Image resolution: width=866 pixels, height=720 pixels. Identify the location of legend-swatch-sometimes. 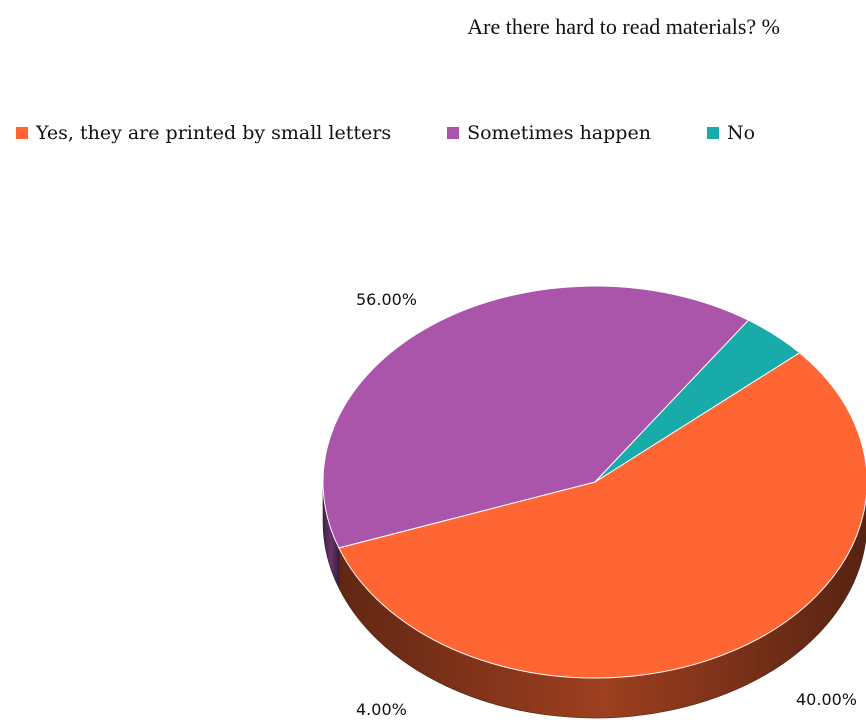
(453, 133).